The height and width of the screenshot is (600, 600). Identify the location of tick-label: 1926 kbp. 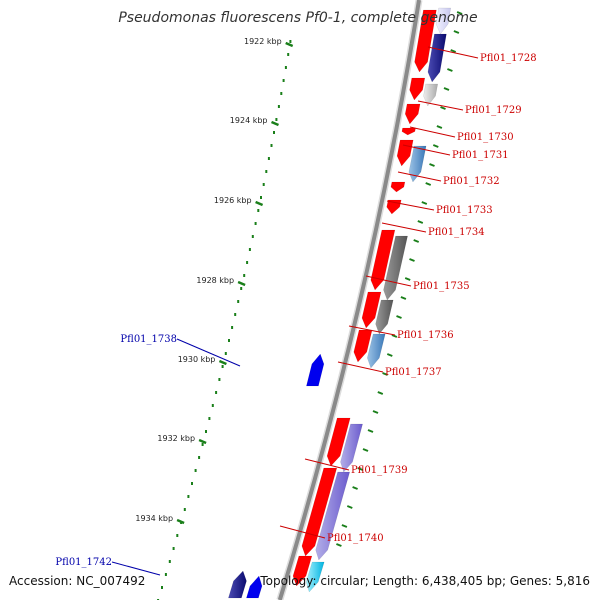
(233, 200).